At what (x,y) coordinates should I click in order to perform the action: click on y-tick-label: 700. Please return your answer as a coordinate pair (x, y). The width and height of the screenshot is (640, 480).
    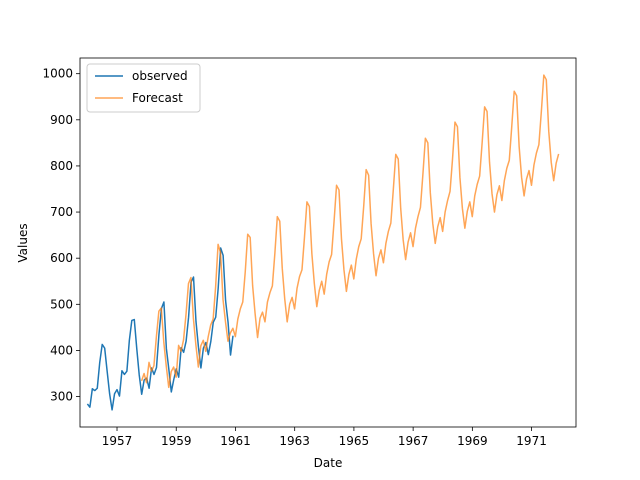
    Looking at the image, I should click on (61, 212).